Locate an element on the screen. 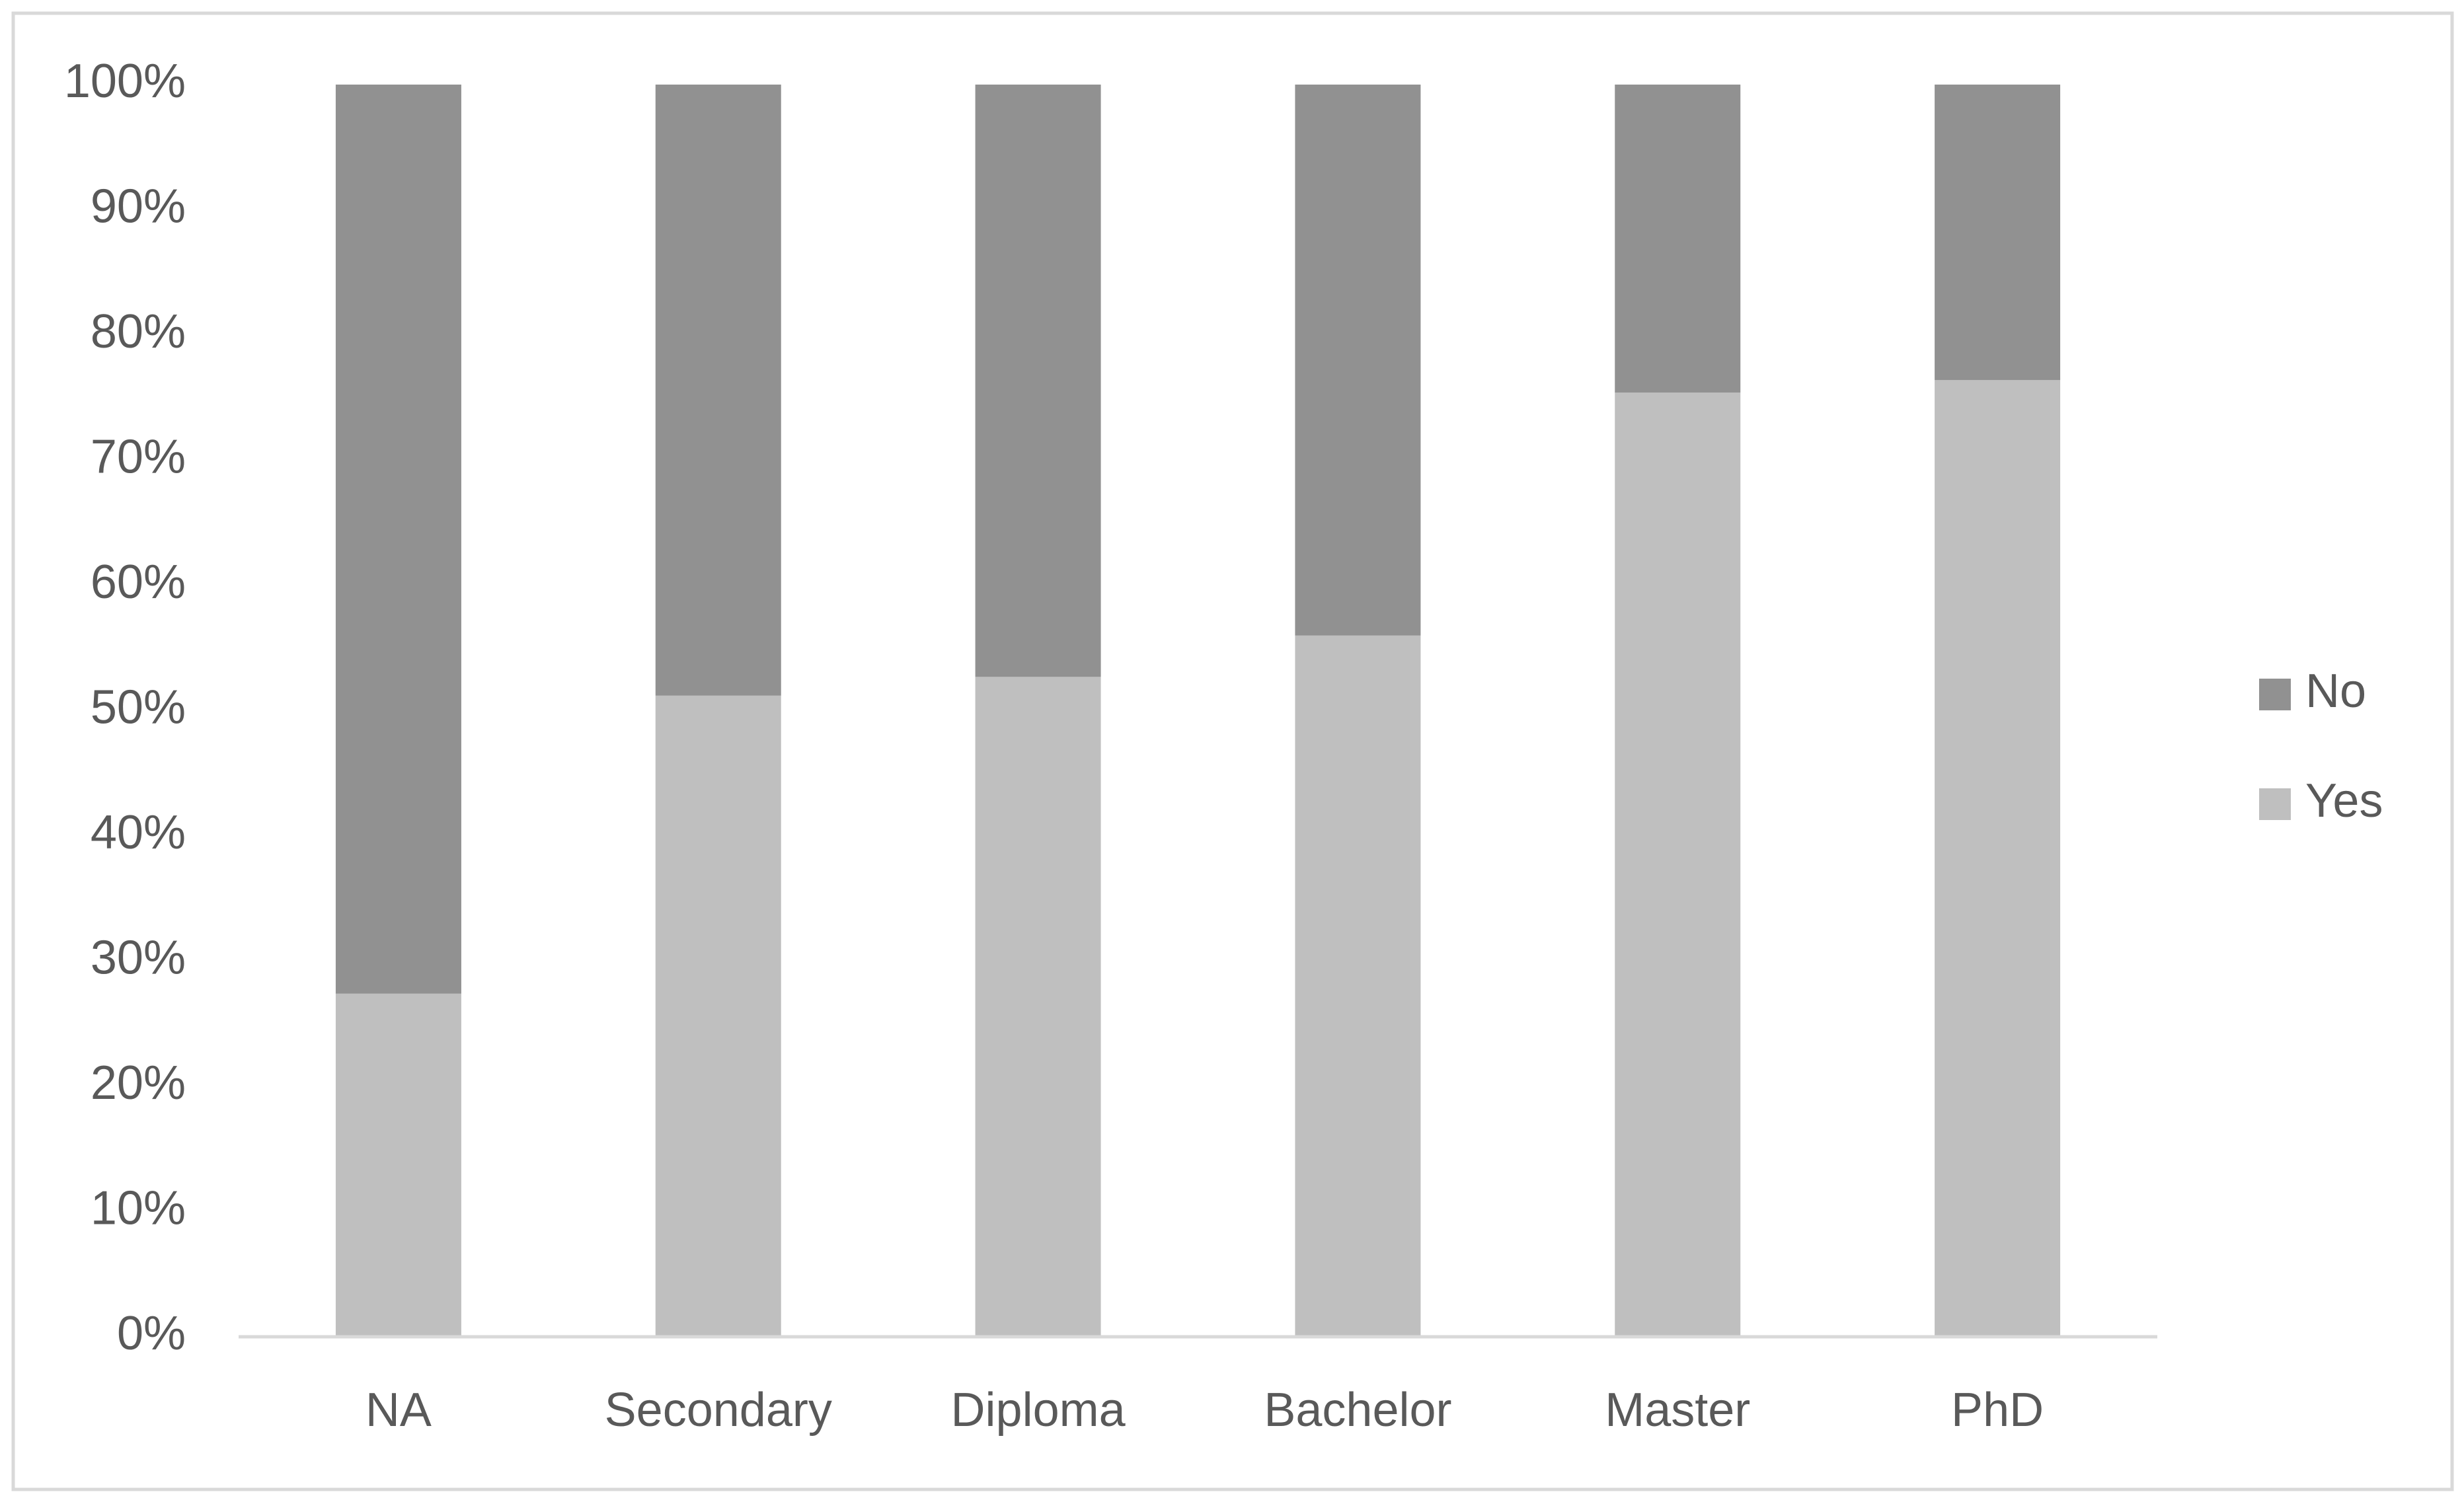 The height and width of the screenshot is (1500, 2464). y-tick-label: 60% is located at coordinates (138, 583).